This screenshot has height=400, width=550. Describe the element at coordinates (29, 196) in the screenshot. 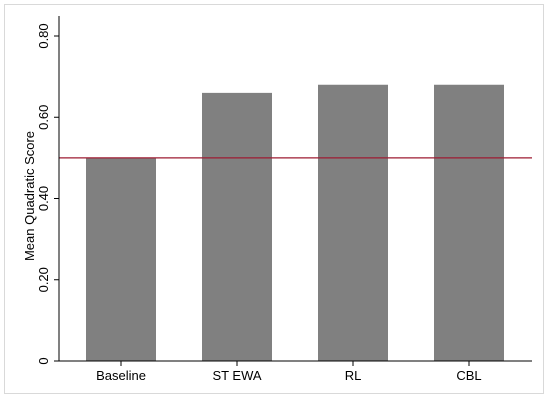

I see `y-axis-title: Mean Quadratic Score` at that location.